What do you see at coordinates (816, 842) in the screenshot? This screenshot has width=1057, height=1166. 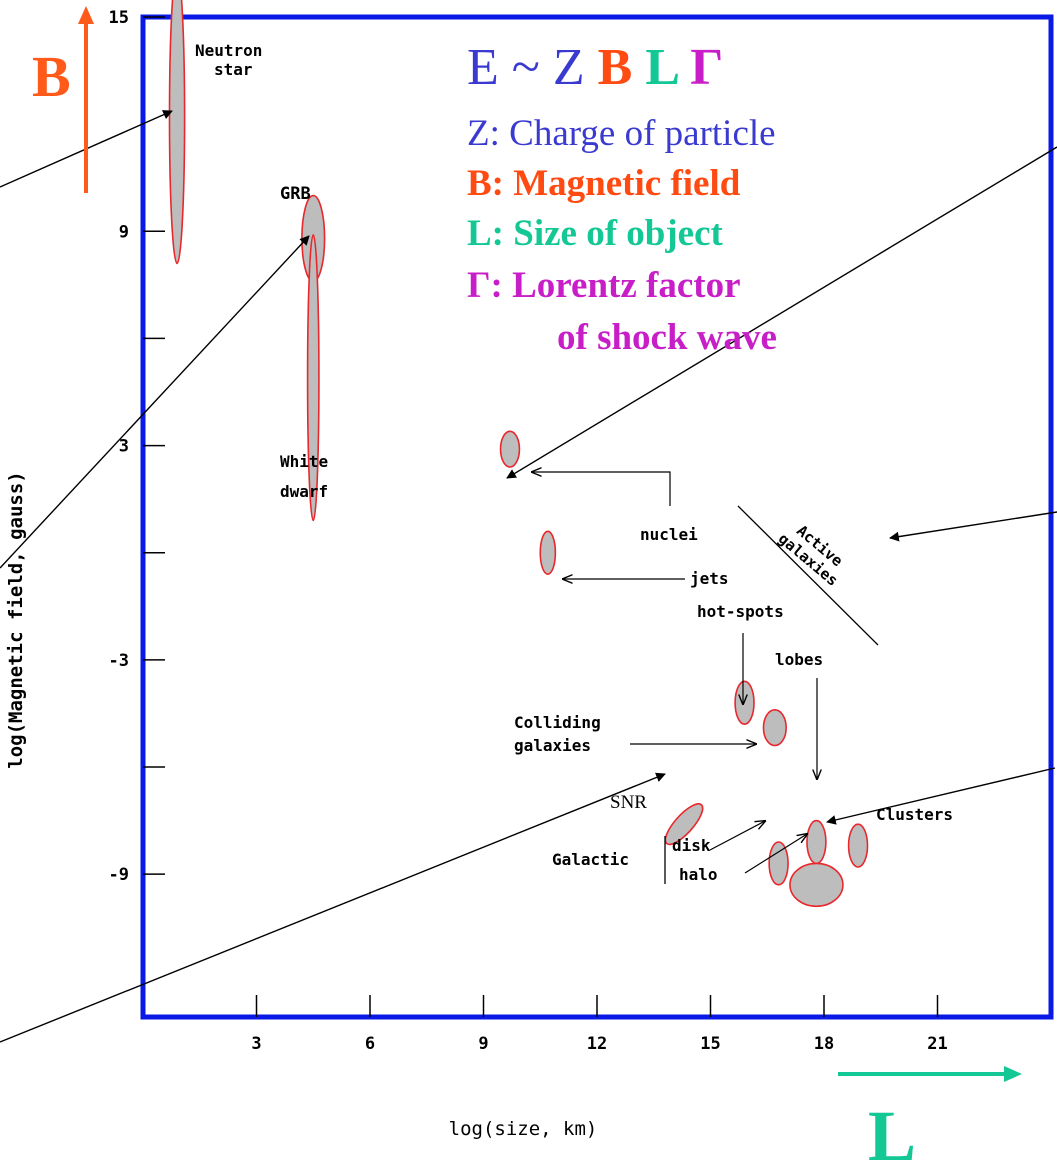 I see `data-point-lobes` at bounding box center [816, 842].